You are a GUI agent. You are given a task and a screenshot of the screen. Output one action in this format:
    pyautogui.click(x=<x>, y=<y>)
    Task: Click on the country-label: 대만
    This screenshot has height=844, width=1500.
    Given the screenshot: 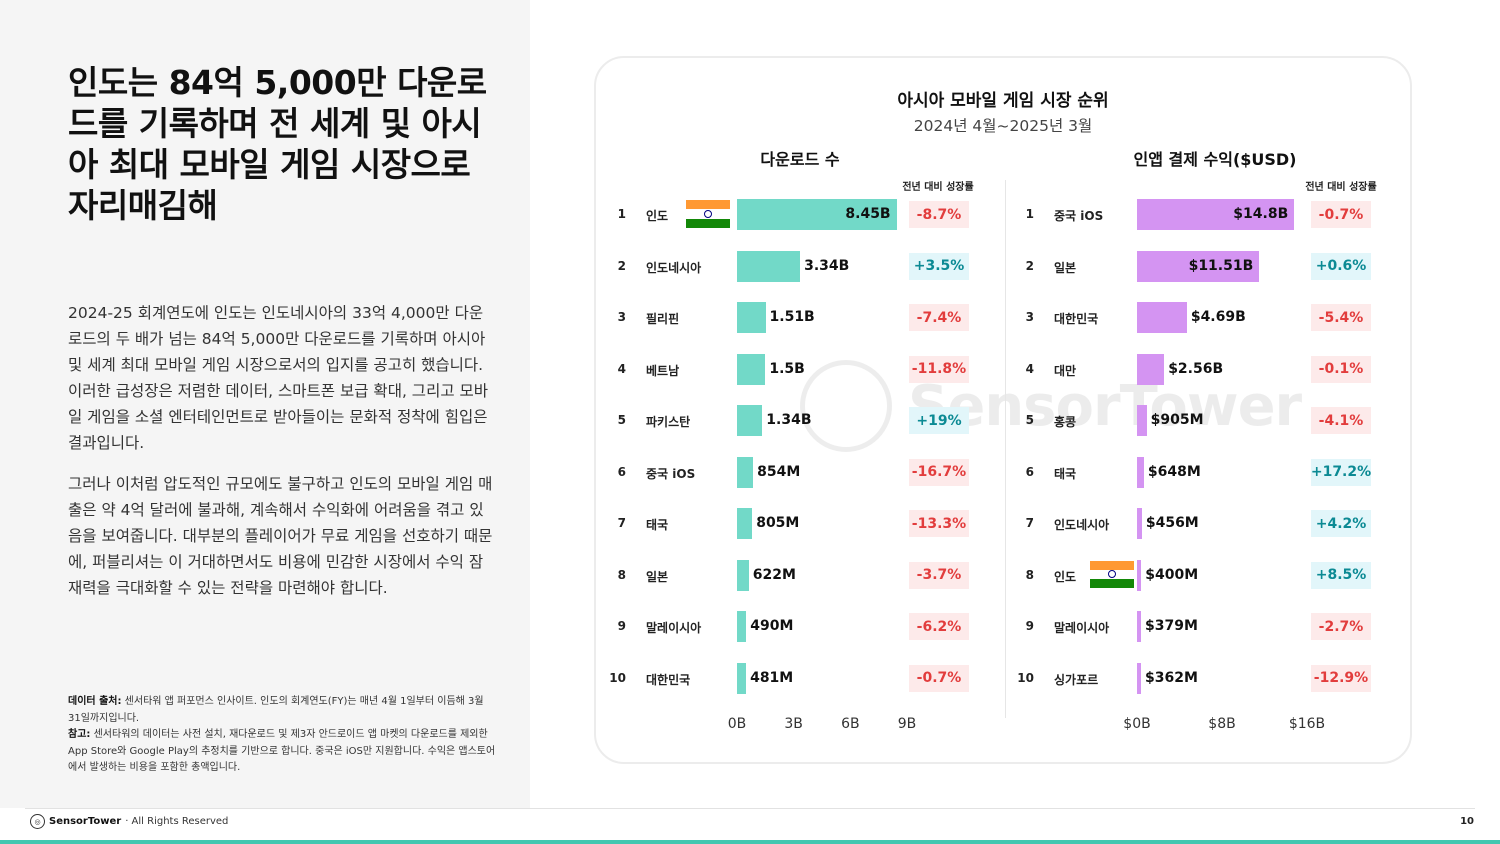 What is the action you would take?
    pyautogui.click(x=1065, y=370)
    